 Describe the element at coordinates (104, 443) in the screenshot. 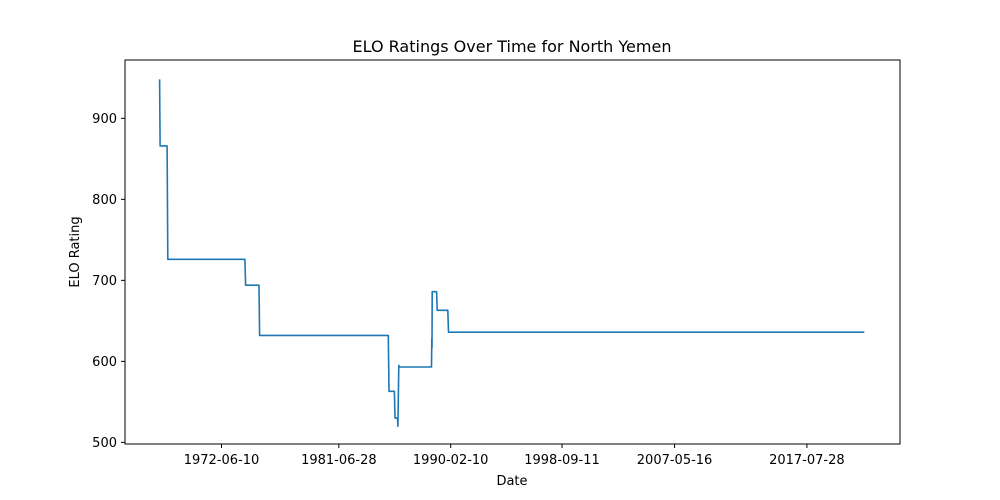

I see `y-tick-label: 500` at that location.